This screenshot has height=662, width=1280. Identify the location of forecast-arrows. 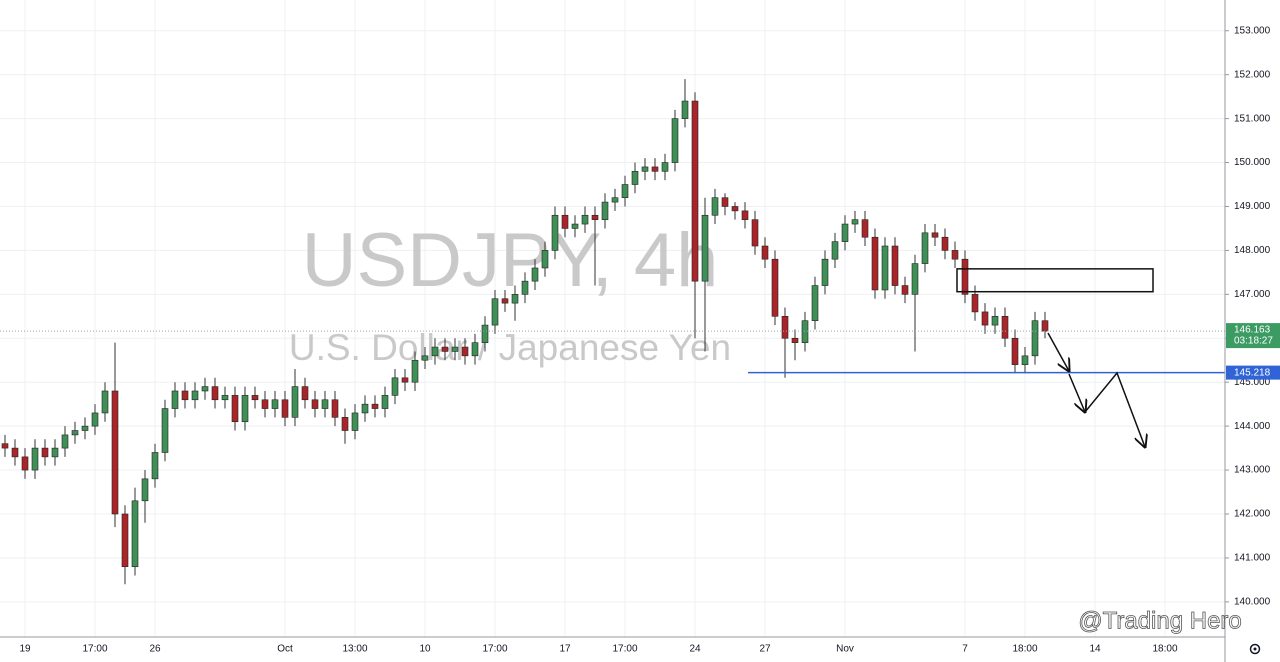
(1096, 389).